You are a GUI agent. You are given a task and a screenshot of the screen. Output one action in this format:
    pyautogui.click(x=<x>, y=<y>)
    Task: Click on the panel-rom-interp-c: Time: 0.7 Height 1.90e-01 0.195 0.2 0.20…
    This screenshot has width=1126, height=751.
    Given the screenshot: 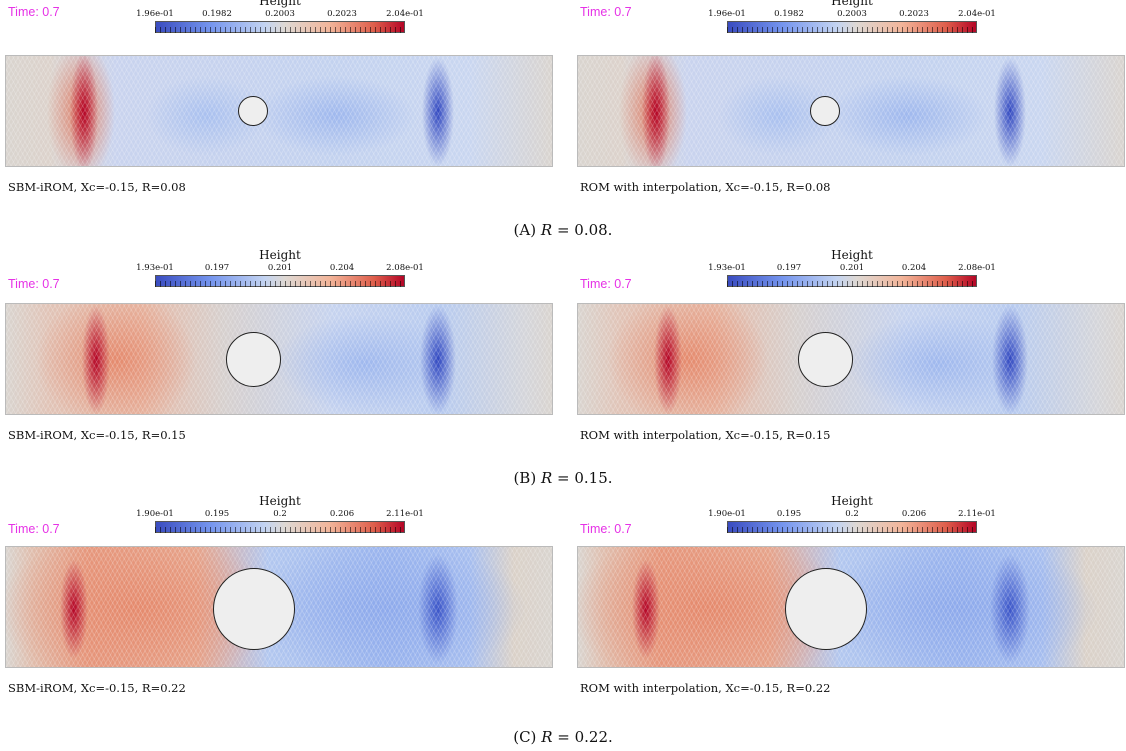 What is the action you would take?
    pyautogui.click(x=851, y=595)
    